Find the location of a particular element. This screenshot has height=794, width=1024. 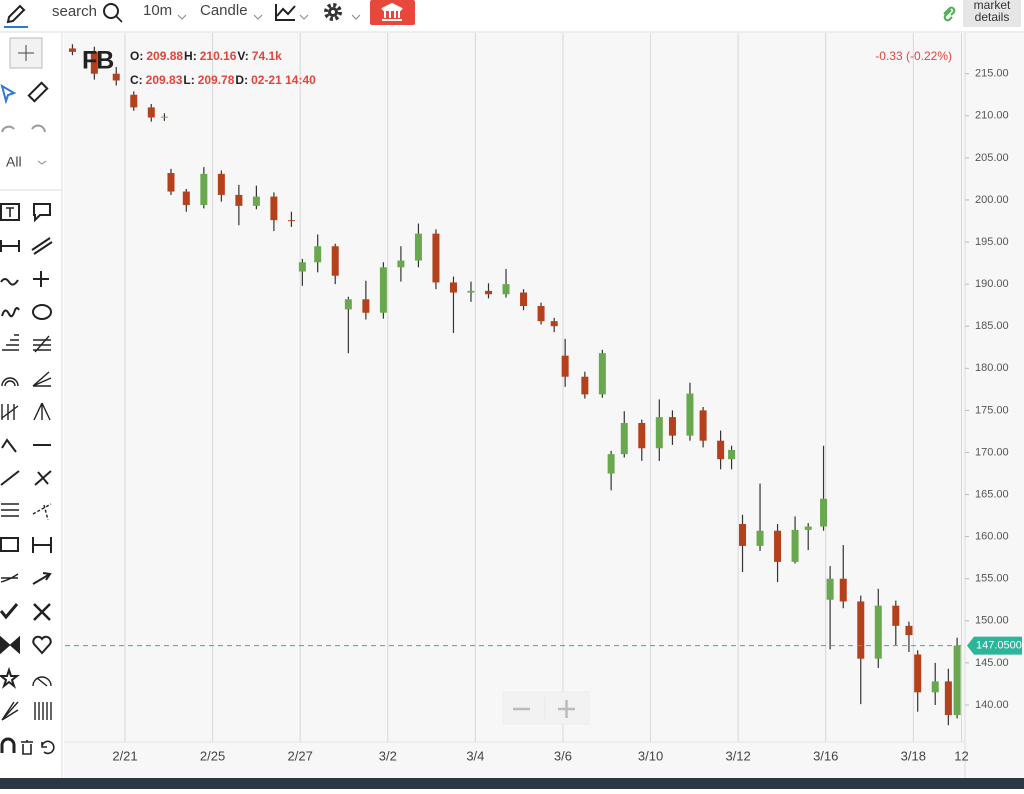

search-icon is located at coordinates (113, 13).